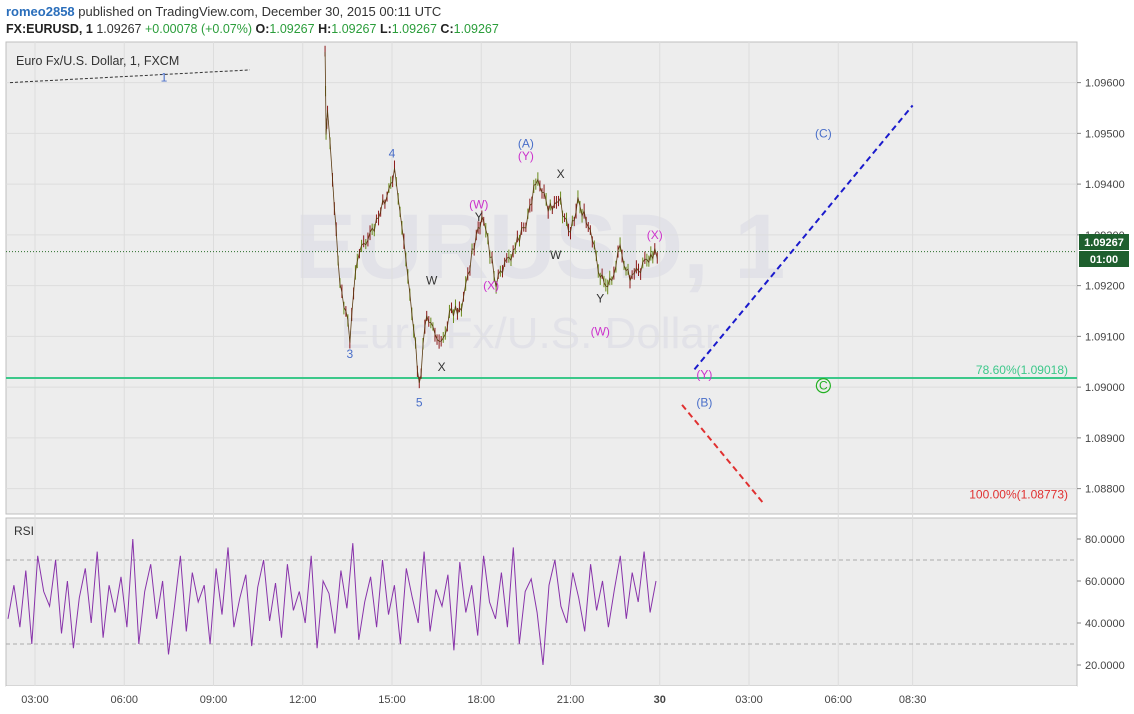  What do you see at coordinates (1105, 84) in the screenshot?
I see `y-tick-label: 1.09600` at bounding box center [1105, 84].